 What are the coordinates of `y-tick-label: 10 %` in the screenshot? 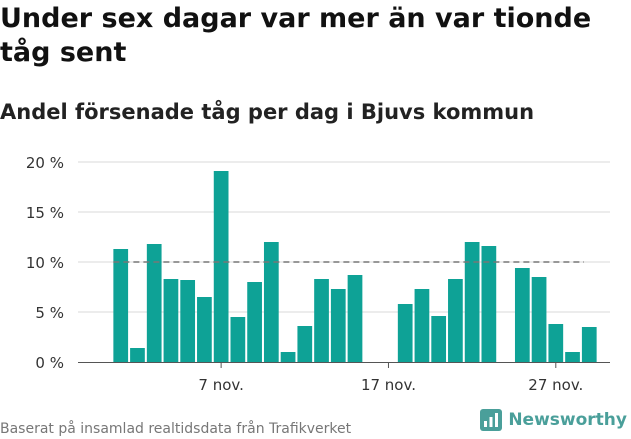 It's located at (45, 263).